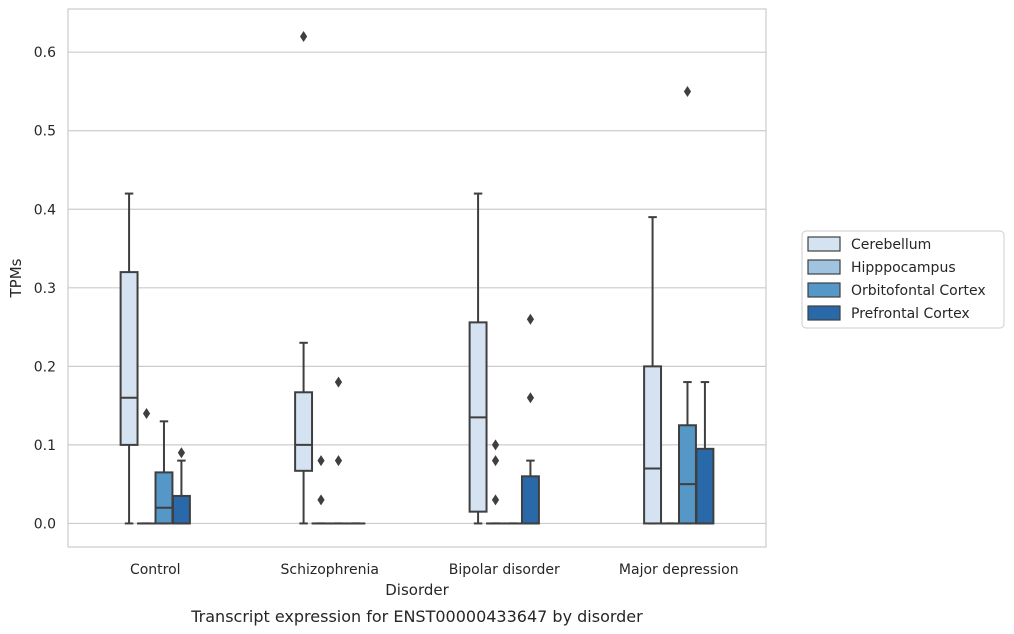 The width and height of the screenshot is (1014, 634). I want to click on y-tick-label: 0.4, so click(45, 210).